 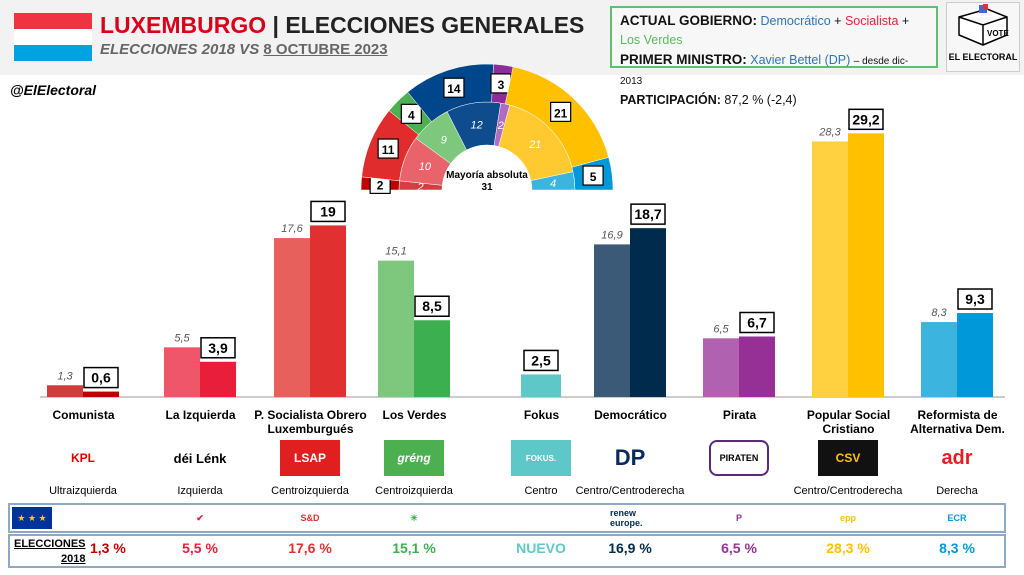 What do you see at coordinates (200, 458) in the screenshot?
I see `party-logo-icon: déi Lénk` at bounding box center [200, 458].